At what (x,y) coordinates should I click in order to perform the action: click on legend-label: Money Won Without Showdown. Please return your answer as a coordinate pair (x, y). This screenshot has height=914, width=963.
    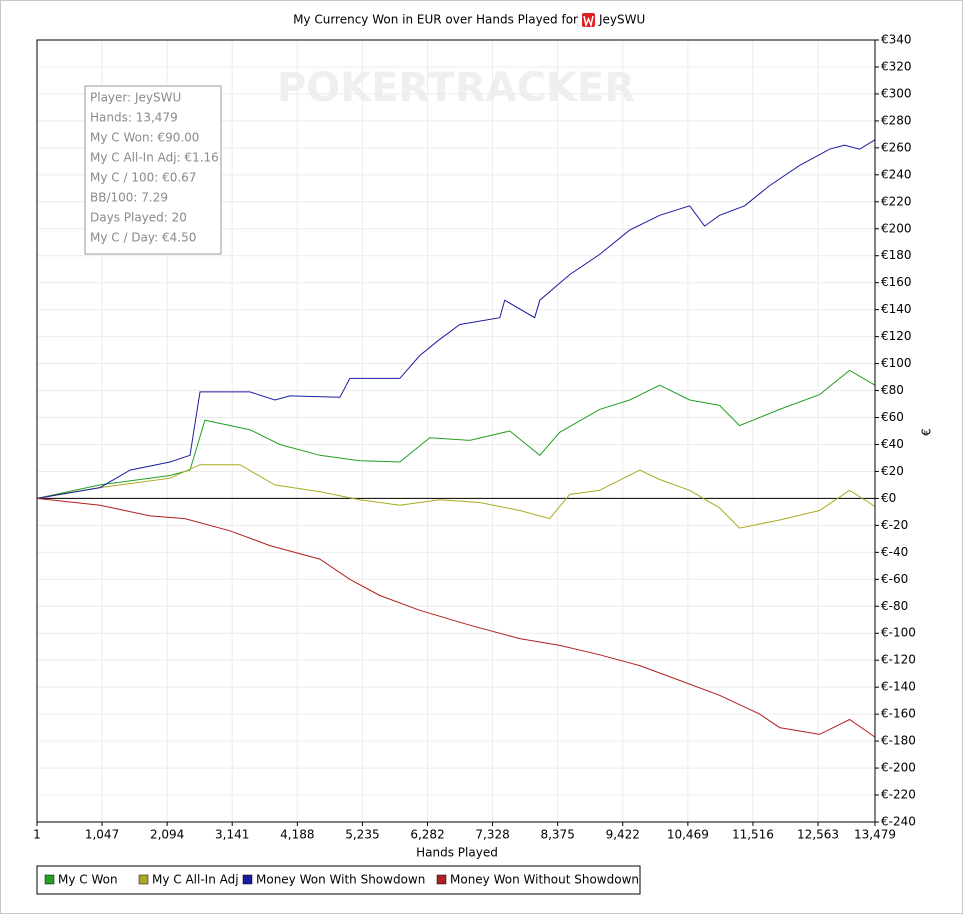
    Looking at the image, I should click on (544, 880).